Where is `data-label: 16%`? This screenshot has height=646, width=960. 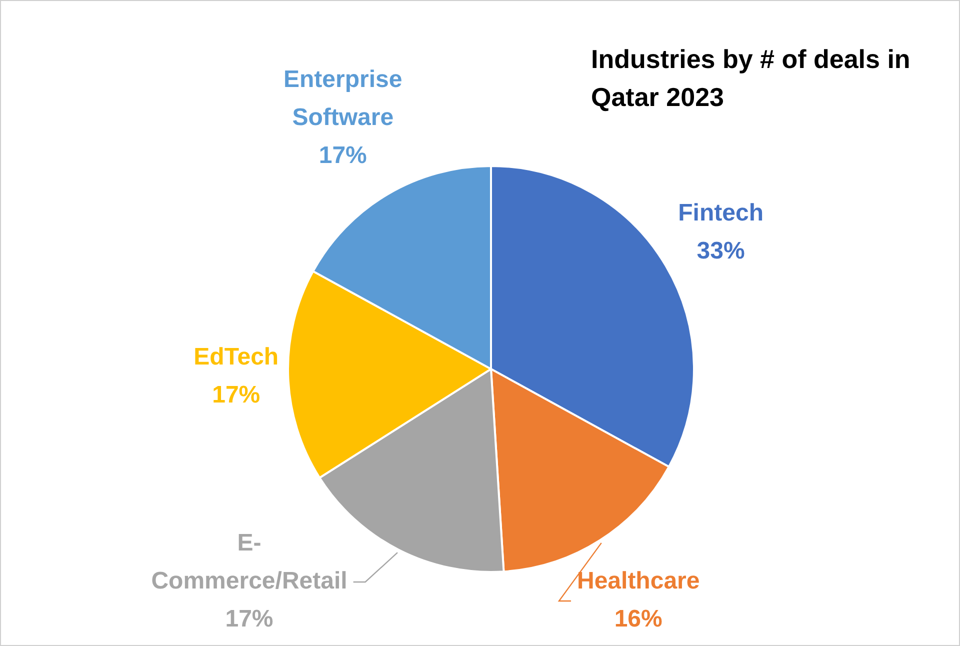
data-label: 16% is located at coordinates (638, 619).